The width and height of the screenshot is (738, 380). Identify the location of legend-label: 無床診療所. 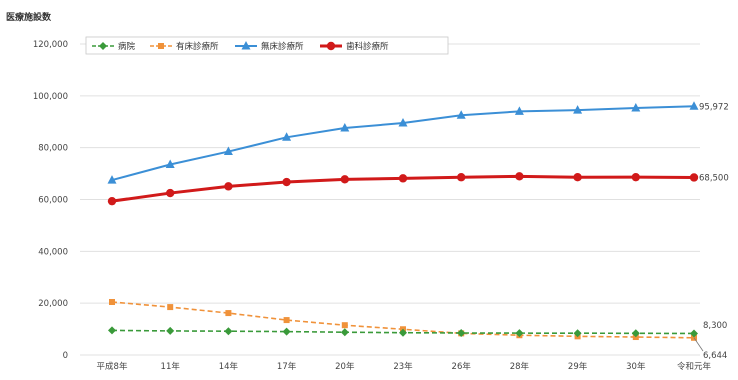
(282, 46).